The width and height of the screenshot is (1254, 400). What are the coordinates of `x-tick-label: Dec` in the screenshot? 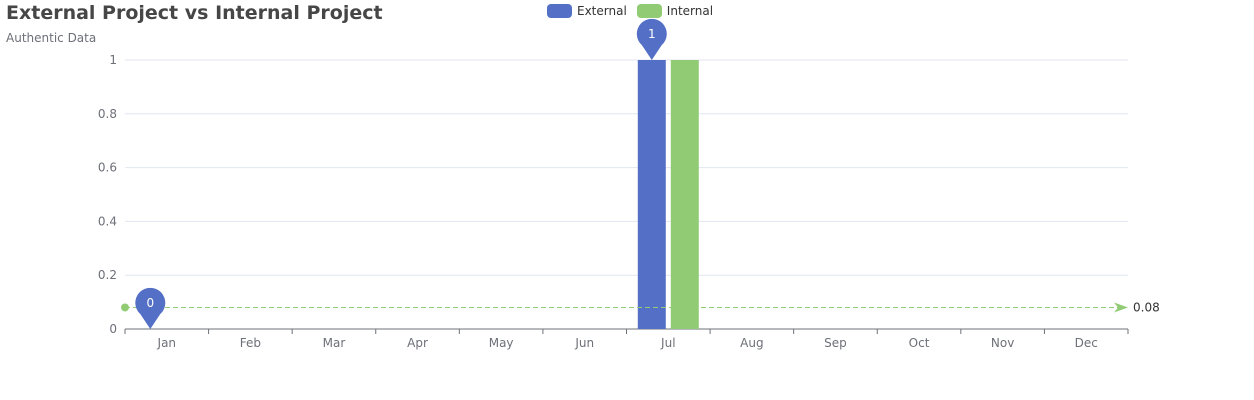 It's located at (1086, 343).